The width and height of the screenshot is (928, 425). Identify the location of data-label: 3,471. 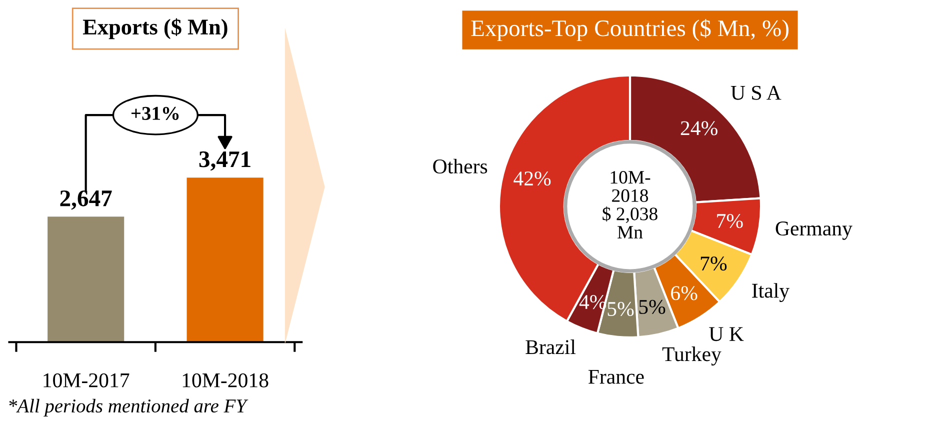
(224, 161).